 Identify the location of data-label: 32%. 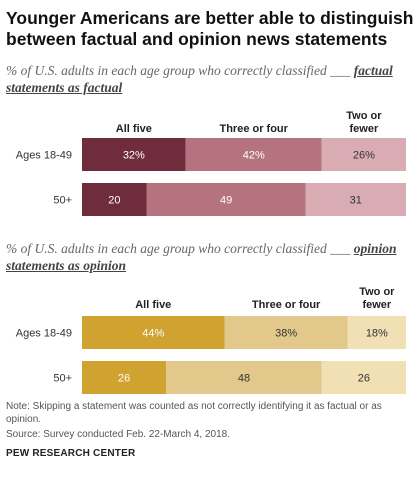
(134, 156).